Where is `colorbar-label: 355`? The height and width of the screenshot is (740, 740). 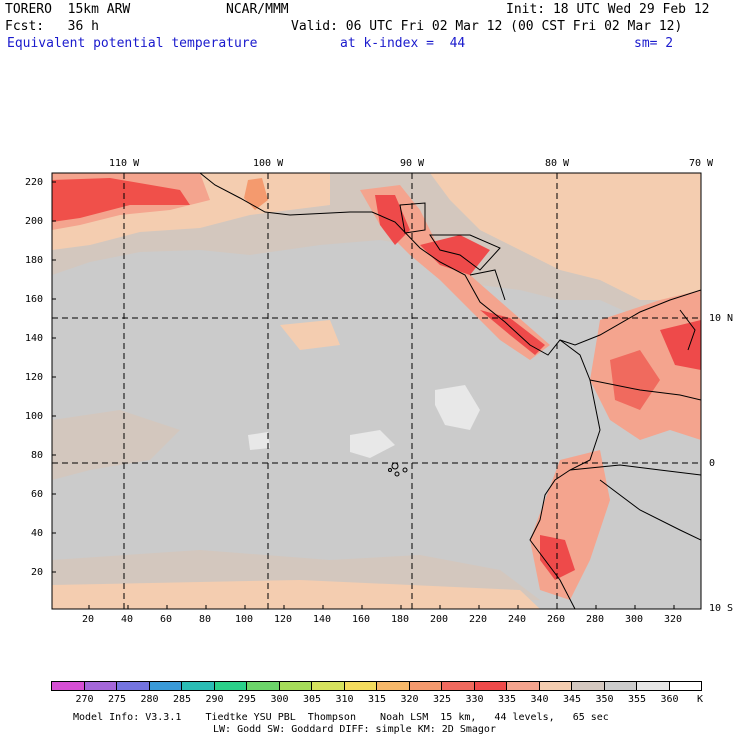
colorbar-label: 355 is located at coordinates (637, 699).